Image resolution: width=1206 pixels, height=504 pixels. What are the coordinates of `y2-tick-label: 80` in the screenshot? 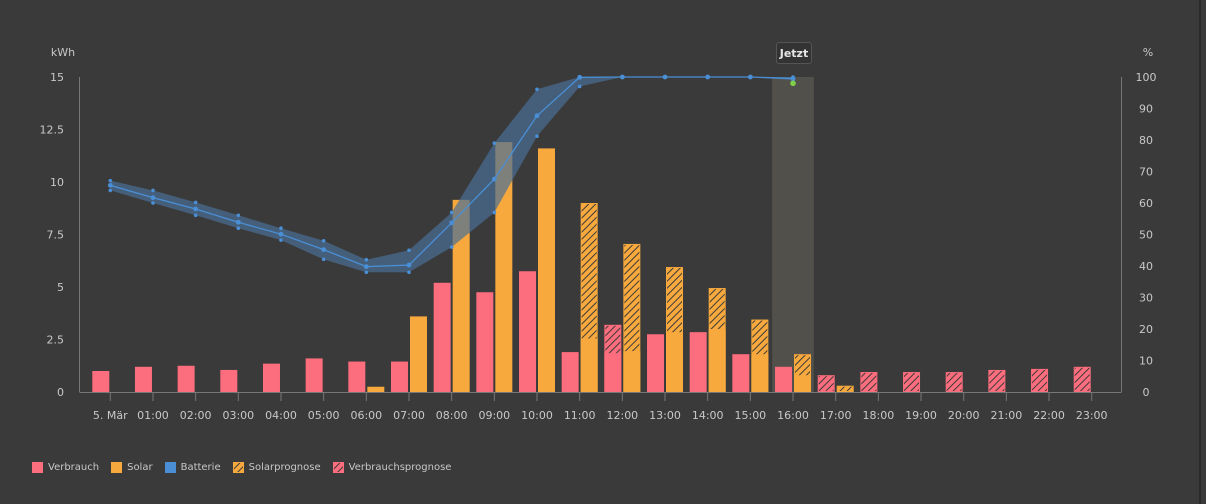 It's located at (1146, 140).